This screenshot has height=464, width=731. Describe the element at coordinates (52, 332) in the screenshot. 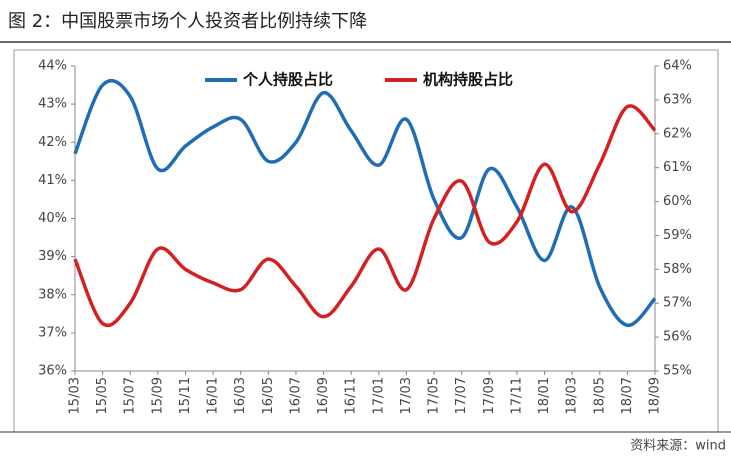

I see `y-tick-label: 37%` at that location.